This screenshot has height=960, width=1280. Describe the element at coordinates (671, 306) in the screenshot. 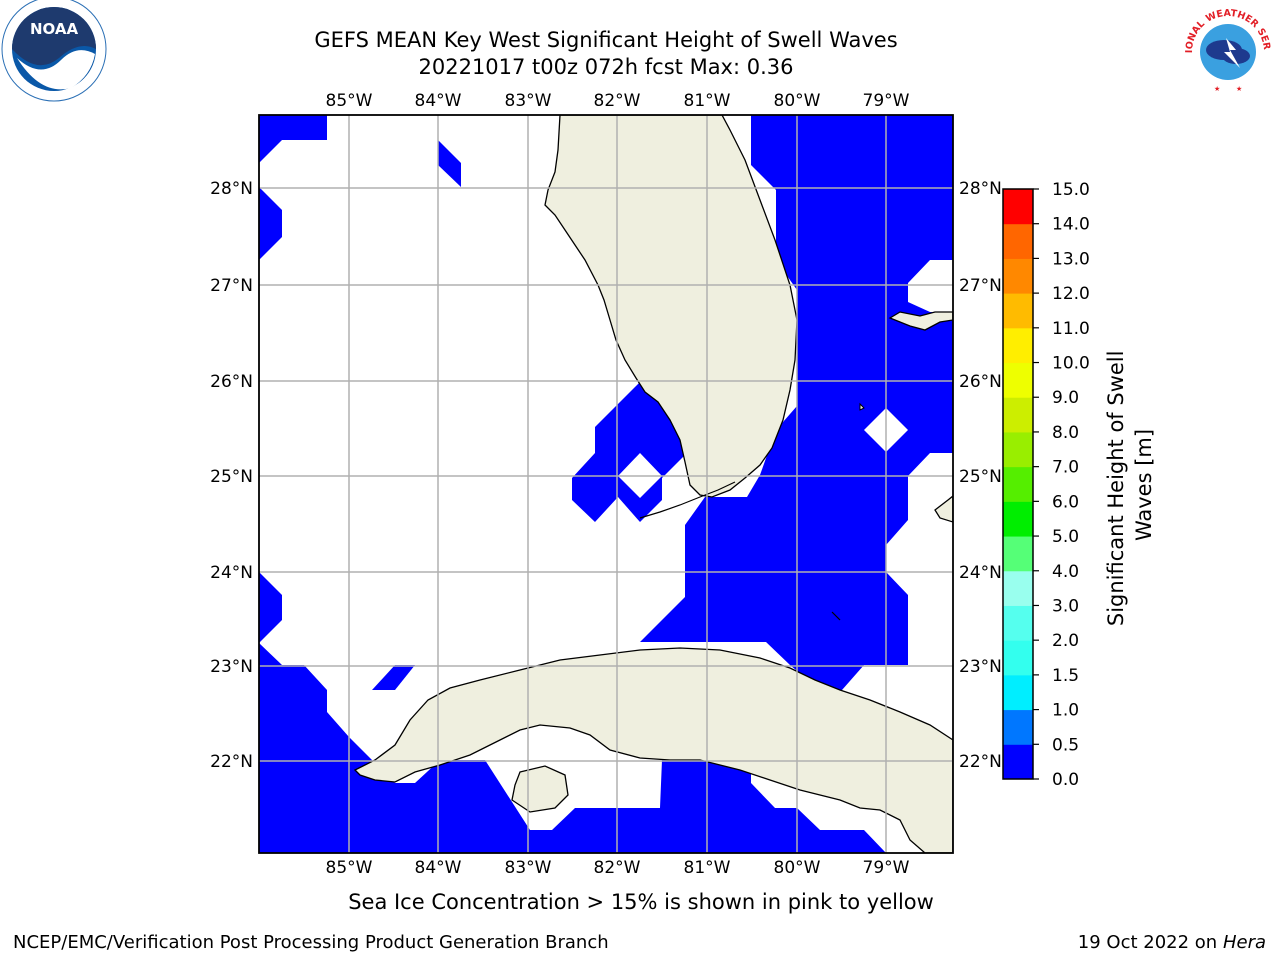

I see `land-florida` at that location.